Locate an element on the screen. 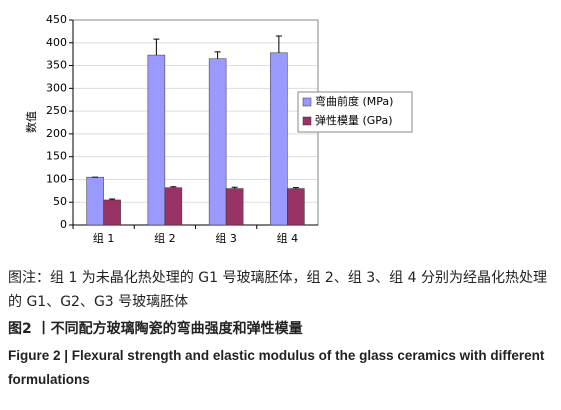  legend-label: 弯曲前度 (MPa) is located at coordinates (354, 101).